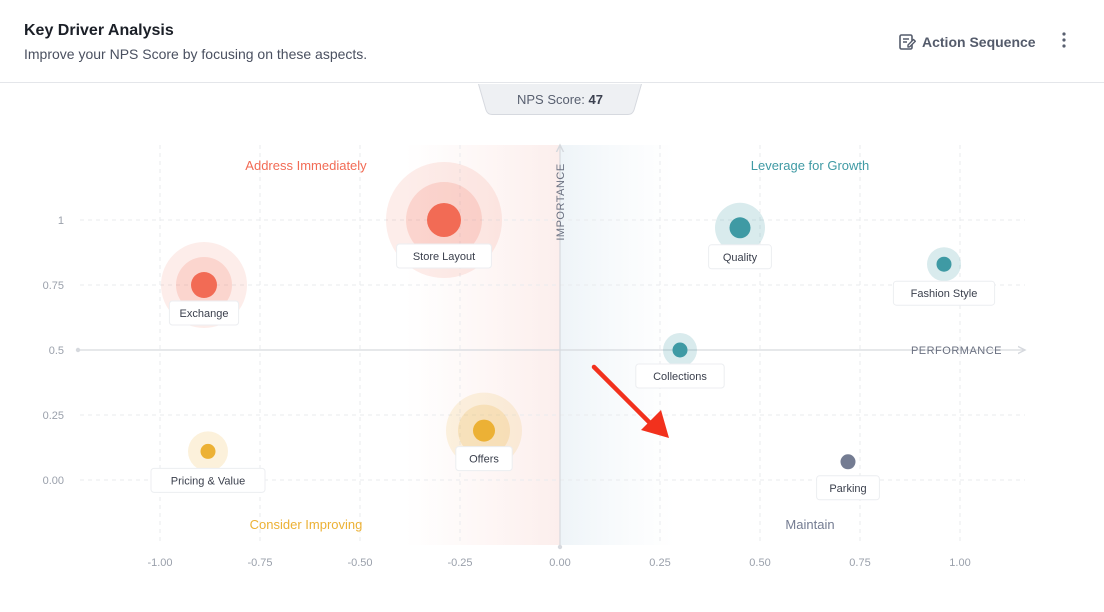  What do you see at coordinates (810, 165) in the screenshot?
I see `quadrant-label-leverage-for-growth: Leverage for Growth` at bounding box center [810, 165].